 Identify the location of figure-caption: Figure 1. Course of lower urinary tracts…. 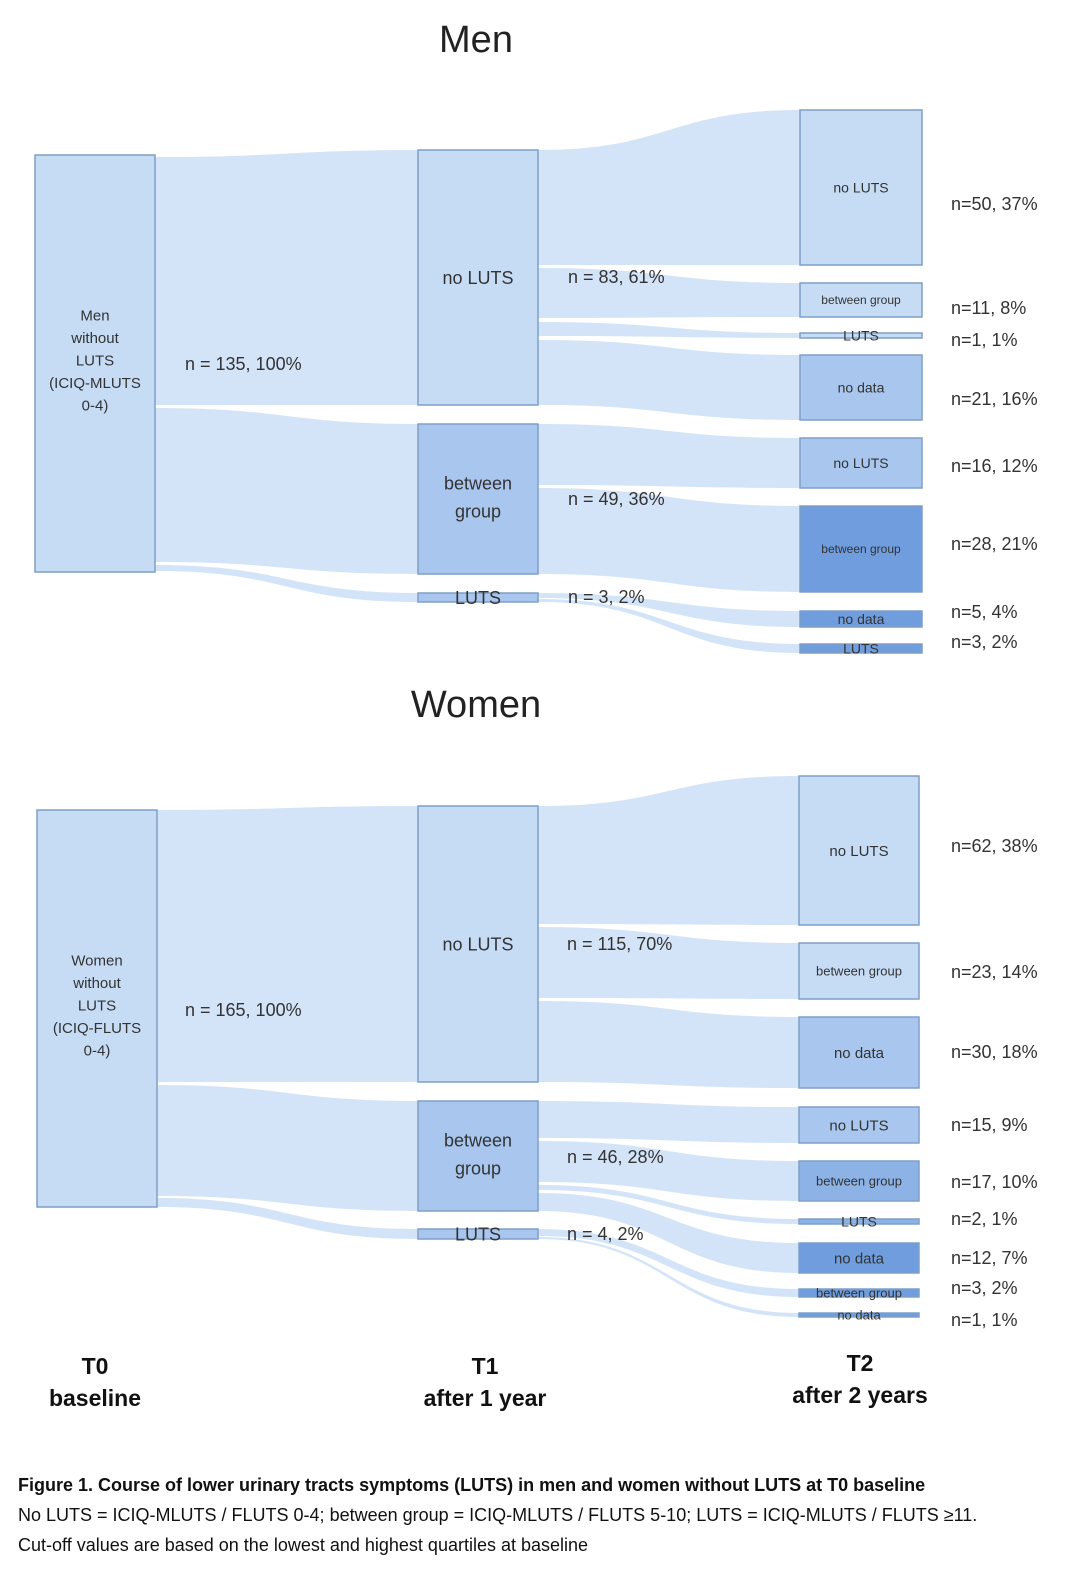
(543, 1515).